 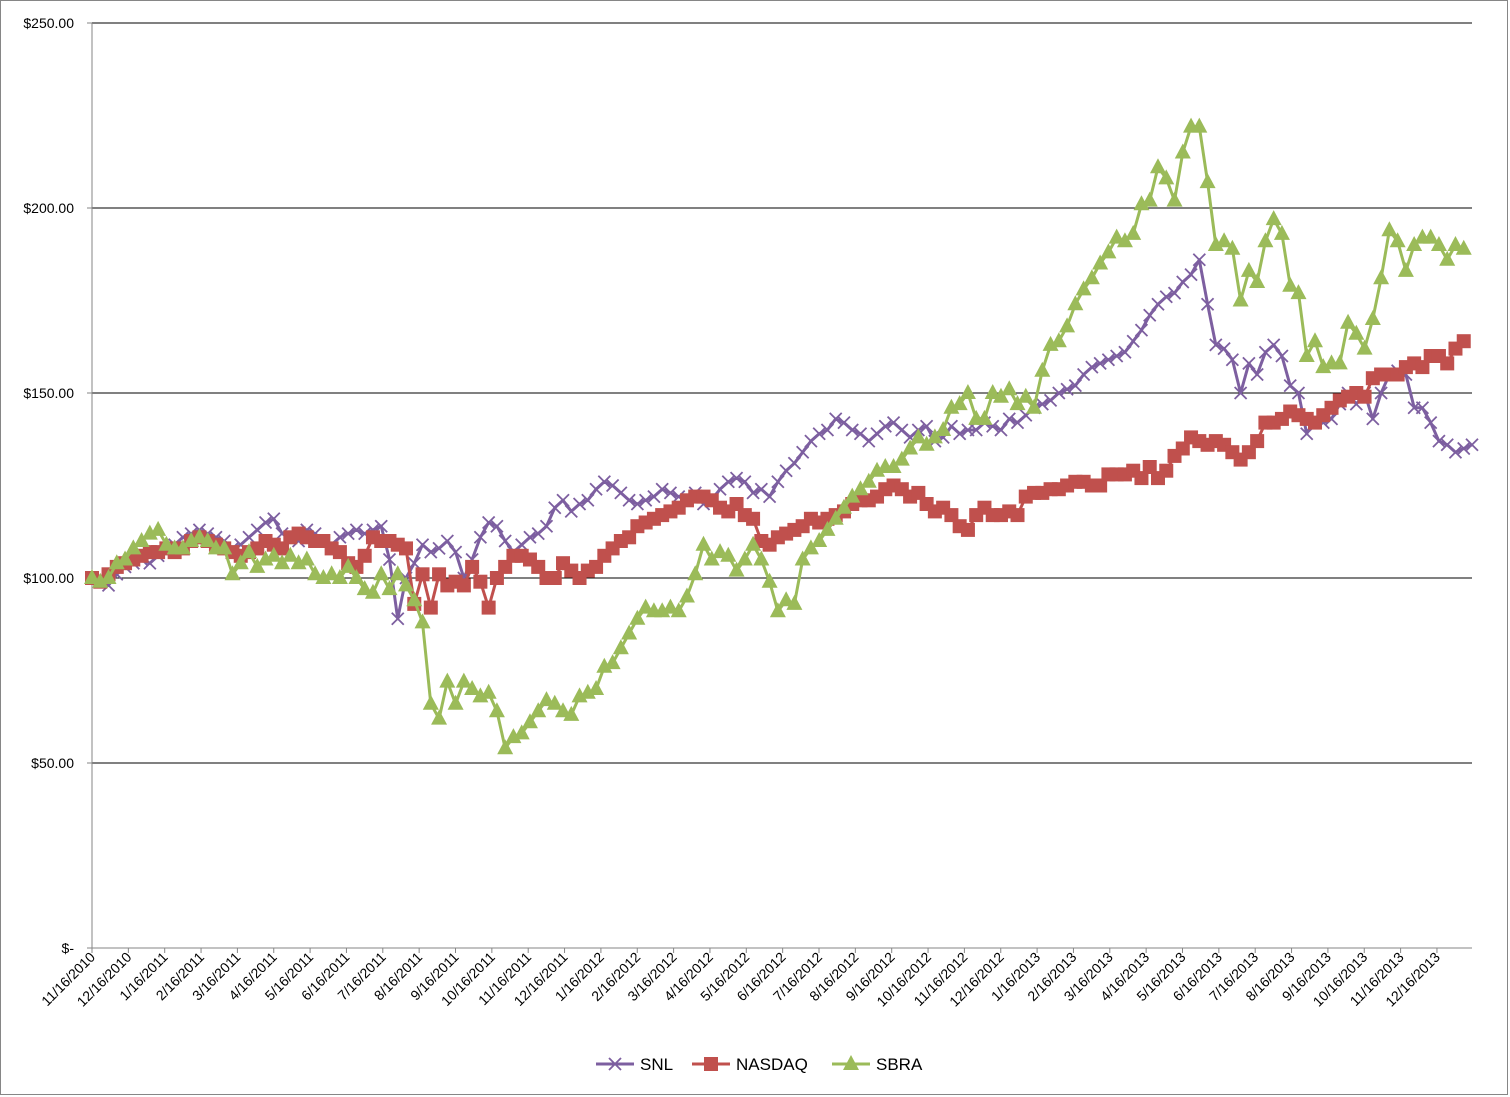 What do you see at coordinates (851, 1062) in the screenshot?
I see `legend-marker-sbra` at bounding box center [851, 1062].